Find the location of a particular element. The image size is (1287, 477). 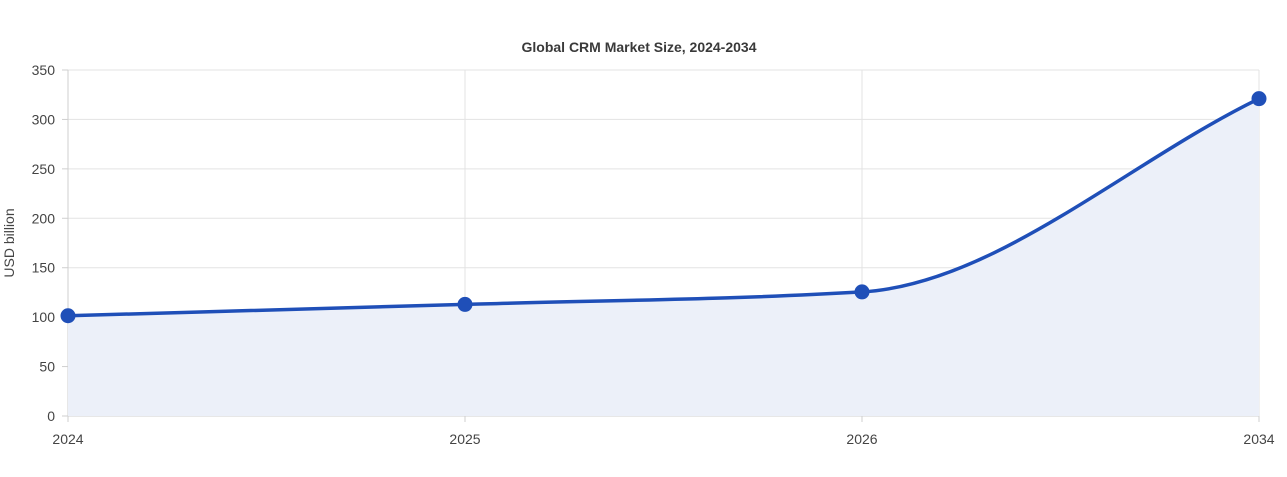

x-tick-label: 2034 is located at coordinates (1258, 439).